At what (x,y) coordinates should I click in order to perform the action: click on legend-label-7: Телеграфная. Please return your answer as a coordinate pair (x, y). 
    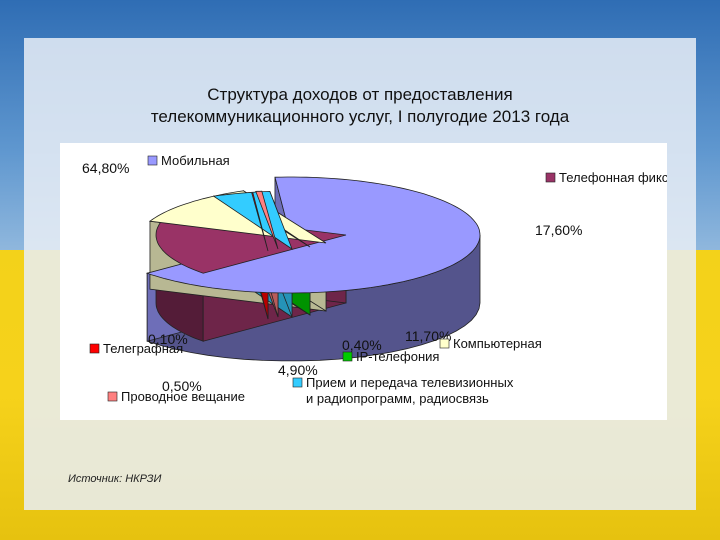
    Looking at the image, I should click on (143, 348).